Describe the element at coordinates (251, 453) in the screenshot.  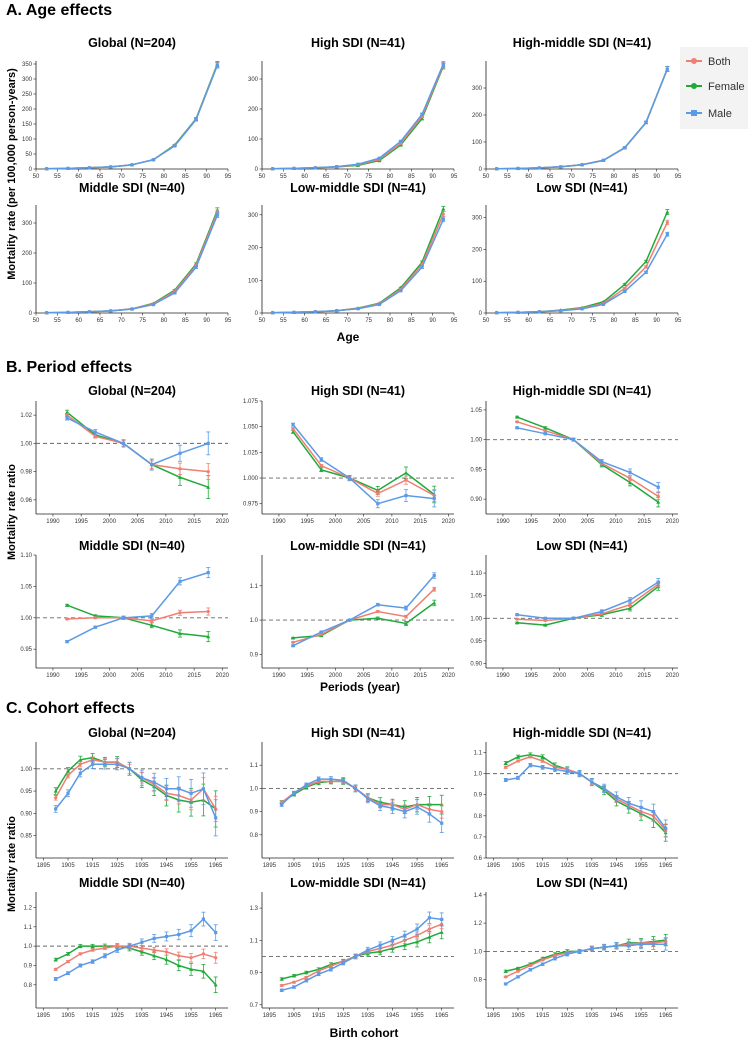
I see `y-tick-label: 1.025` at that location.